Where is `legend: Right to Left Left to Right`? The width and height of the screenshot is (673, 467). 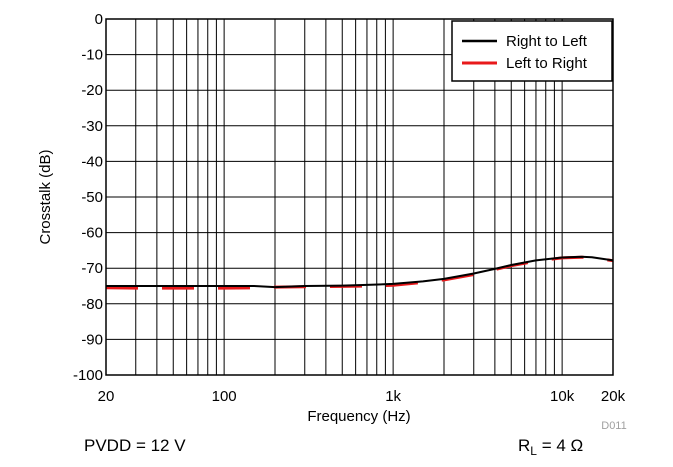
legend: Right to Left Left to Right is located at coordinates (532, 51).